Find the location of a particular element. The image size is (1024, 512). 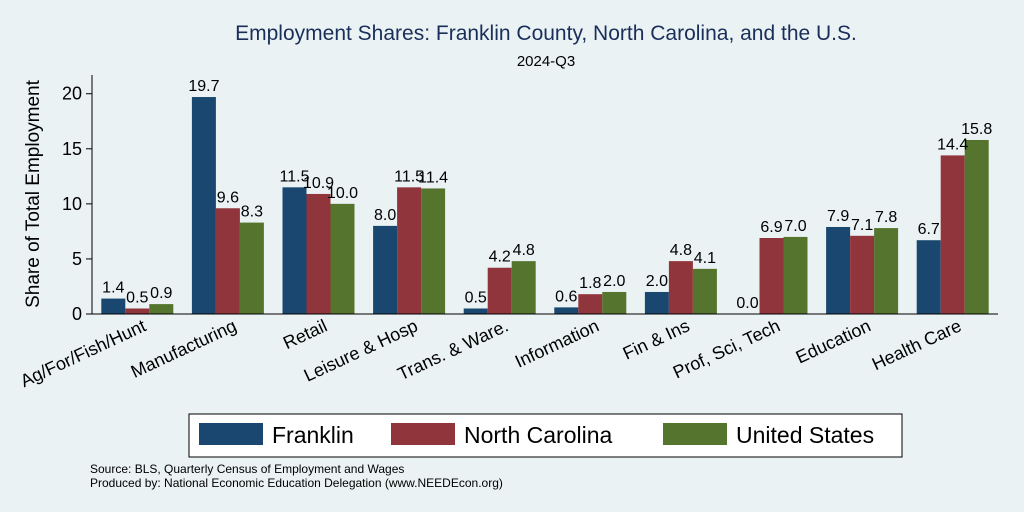

data-label: 8.0 is located at coordinates (385, 215).